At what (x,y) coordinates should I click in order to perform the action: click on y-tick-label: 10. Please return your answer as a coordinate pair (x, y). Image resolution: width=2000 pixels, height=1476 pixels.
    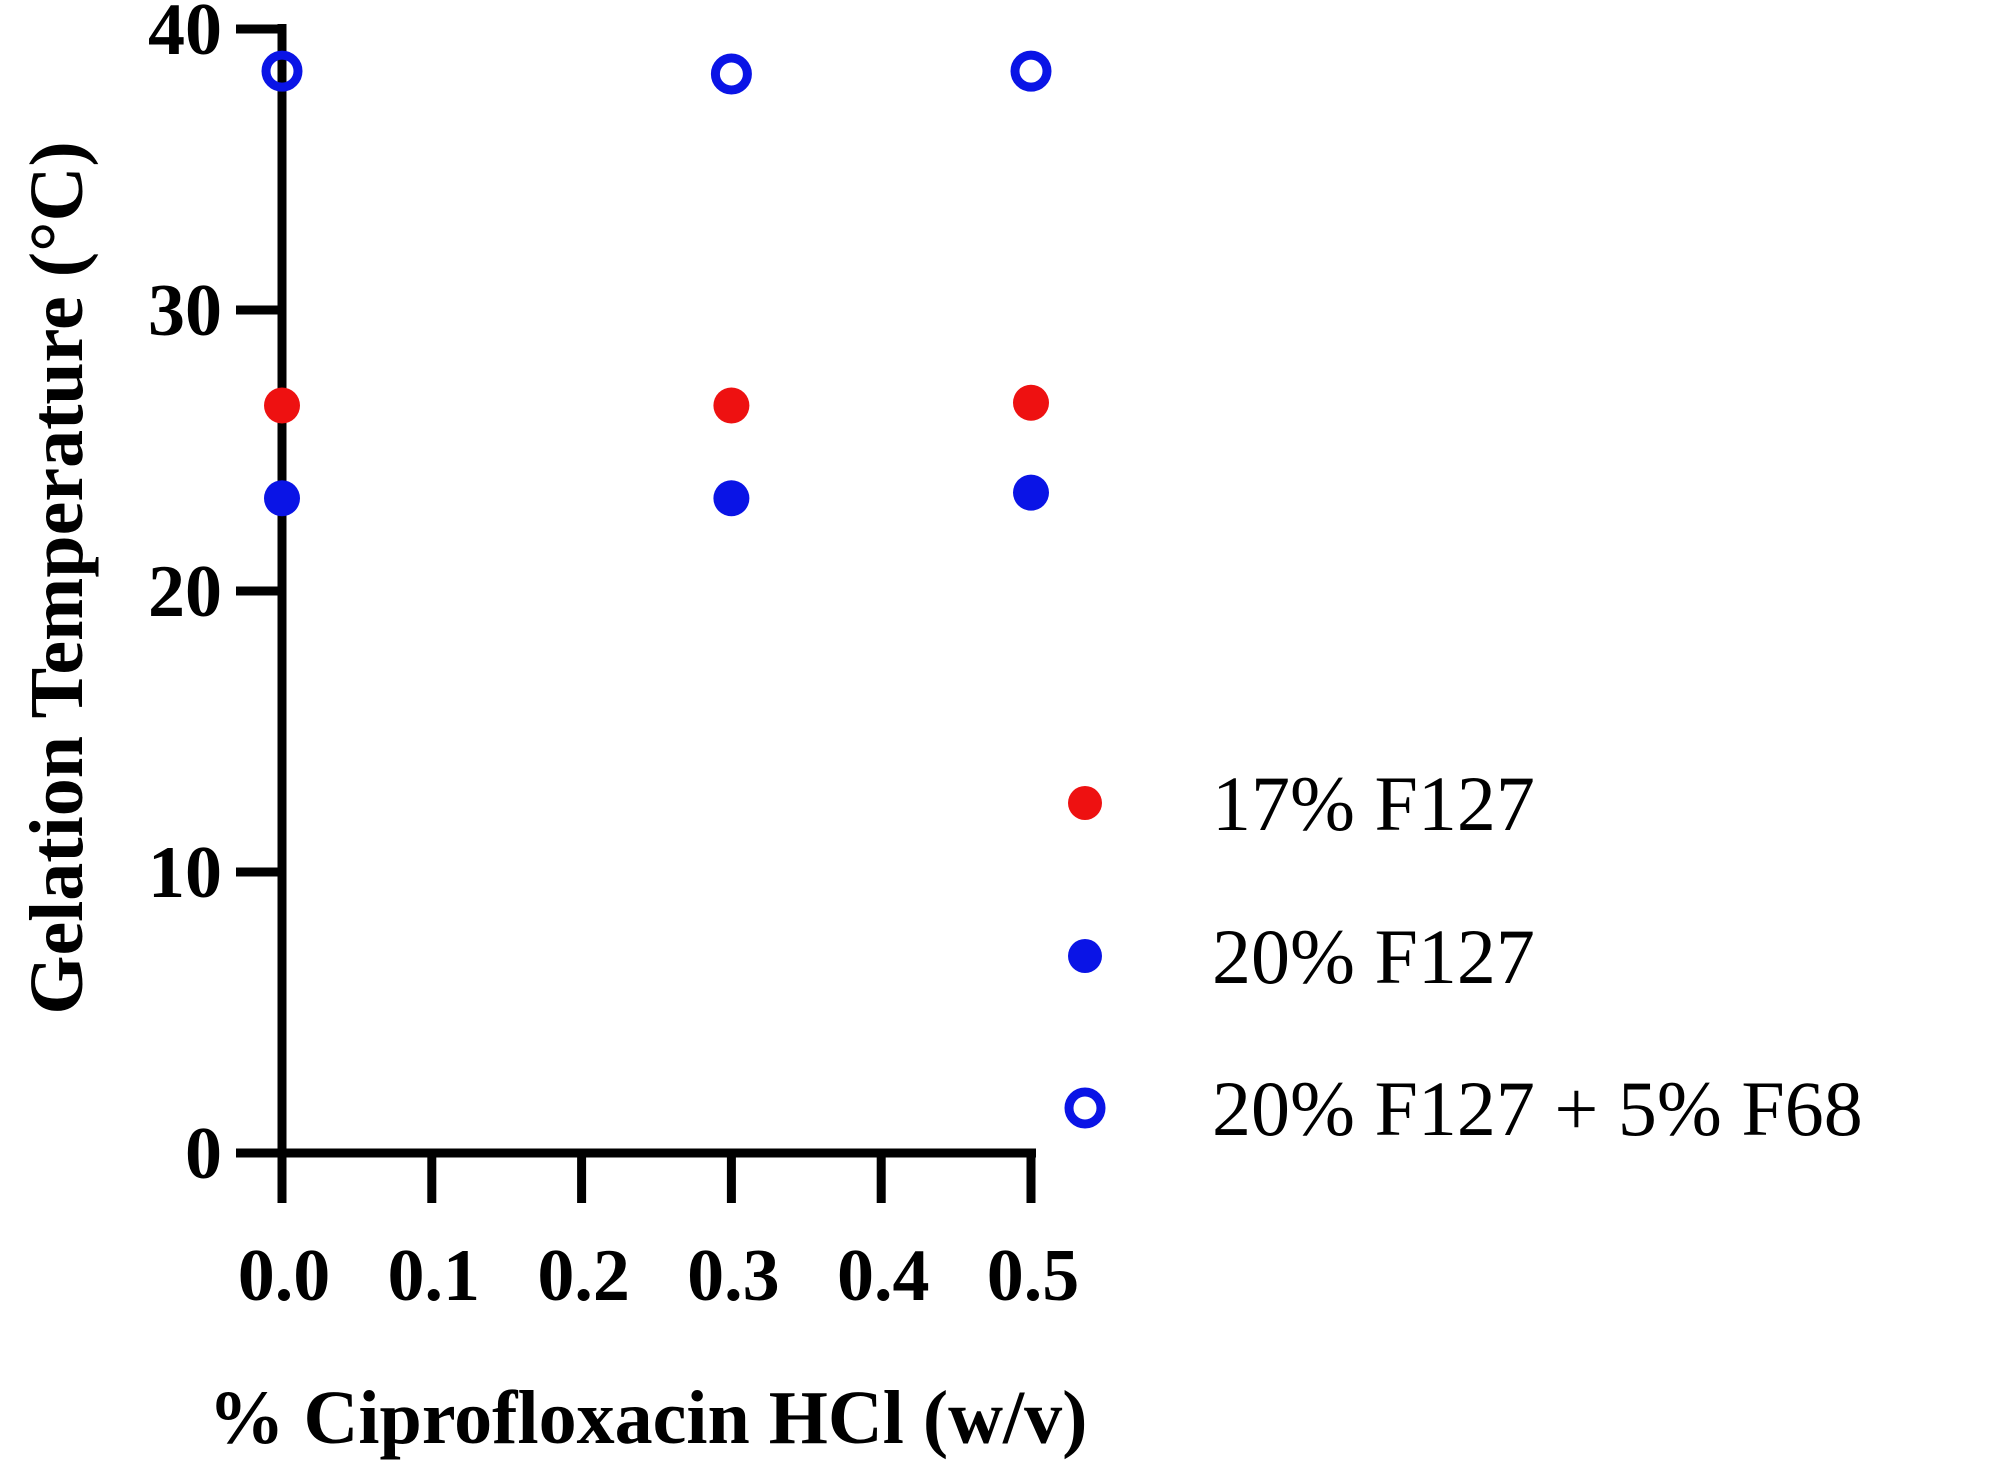
    Looking at the image, I should click on (185, 873).